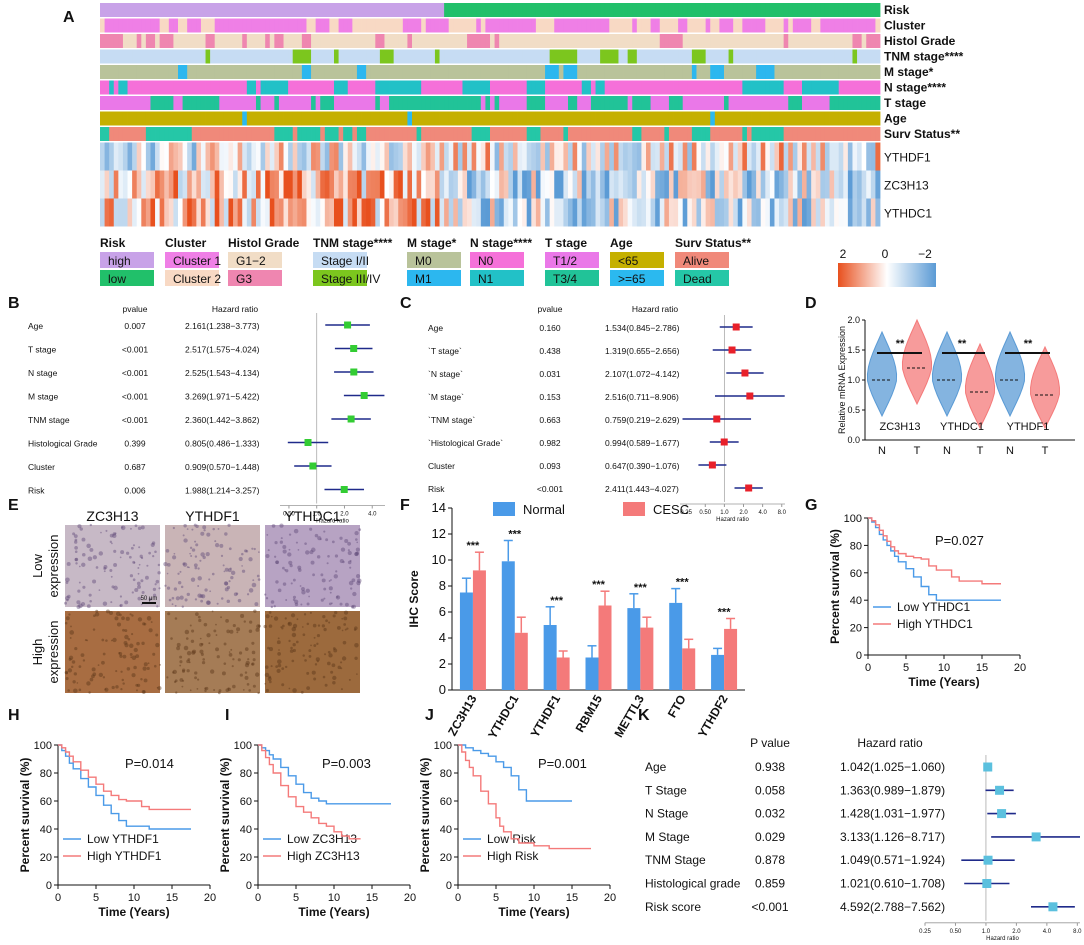  Describe the element at coordinates (112, 516) in the screenshot. I see `ihc-column-title: ZC3H13` at that location.